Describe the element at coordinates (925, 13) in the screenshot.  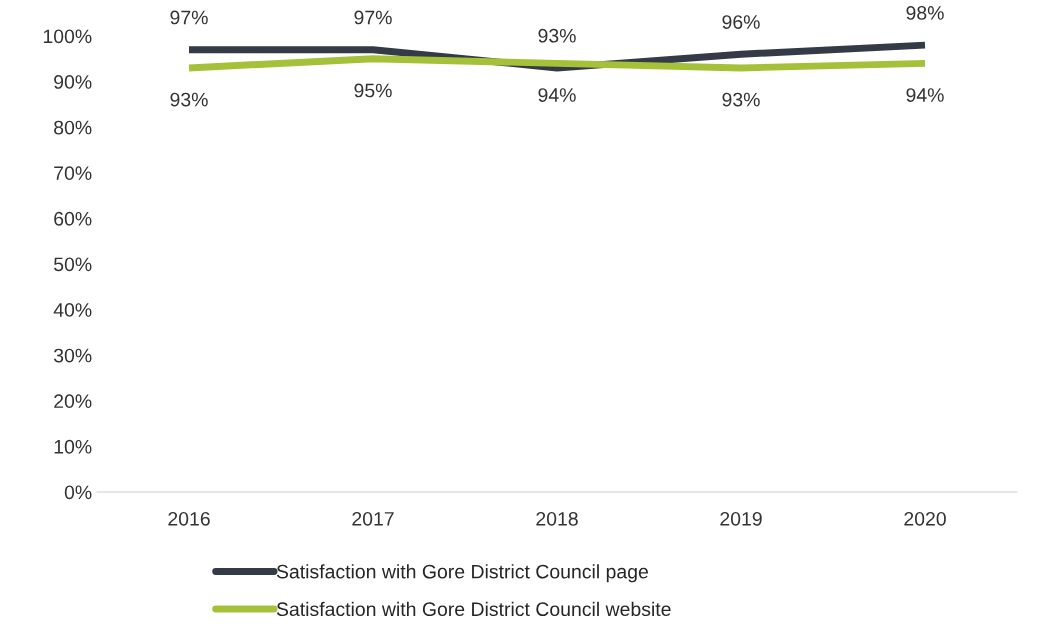
I see `data-label: 98%` at that location.